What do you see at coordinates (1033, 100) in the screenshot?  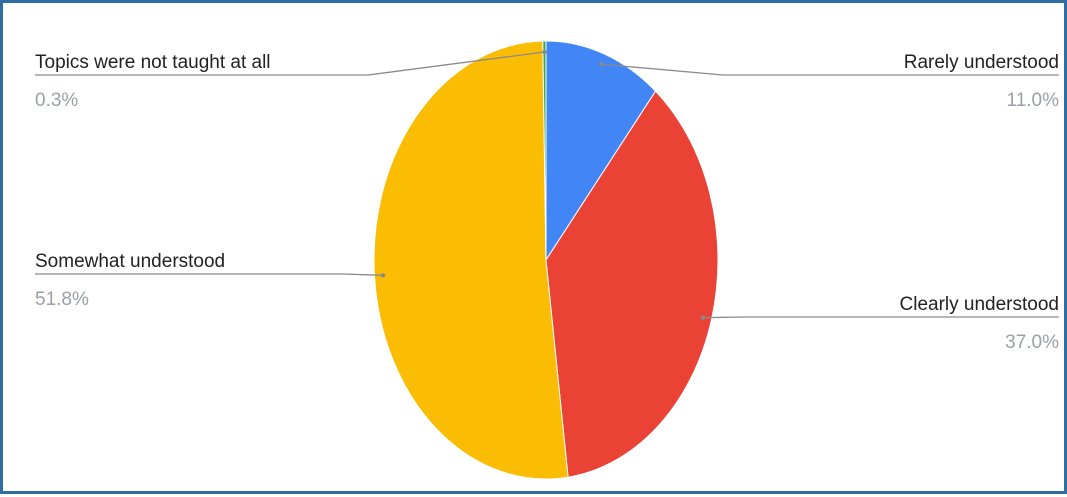 I see `slice-value-rarely-understood: 11.0%` at bounding box center [1033, 100].